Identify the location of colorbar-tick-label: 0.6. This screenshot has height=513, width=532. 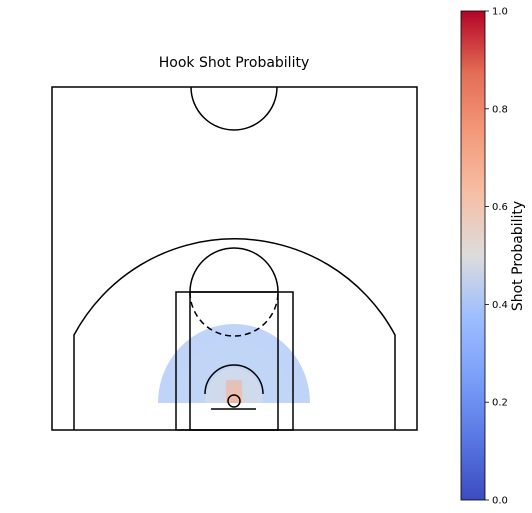
(500, 207).